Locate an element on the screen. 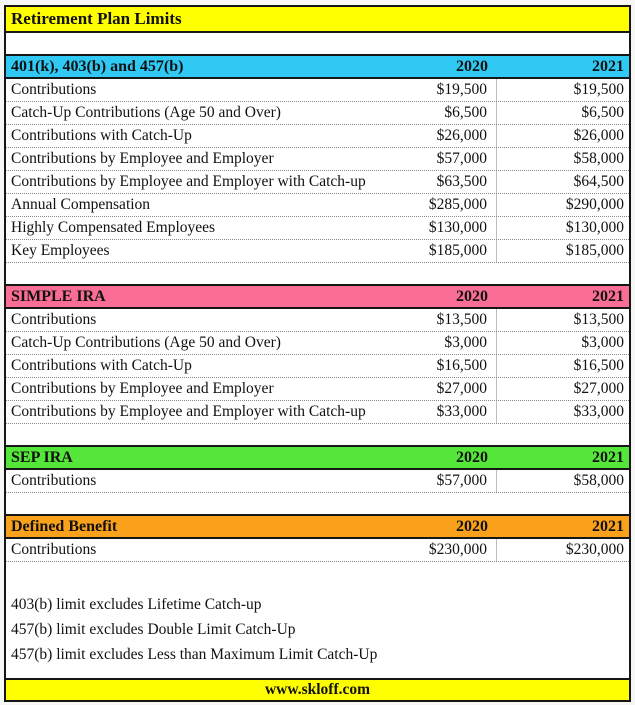  value-2021: $290,000 is located at coordinates (594, 204).